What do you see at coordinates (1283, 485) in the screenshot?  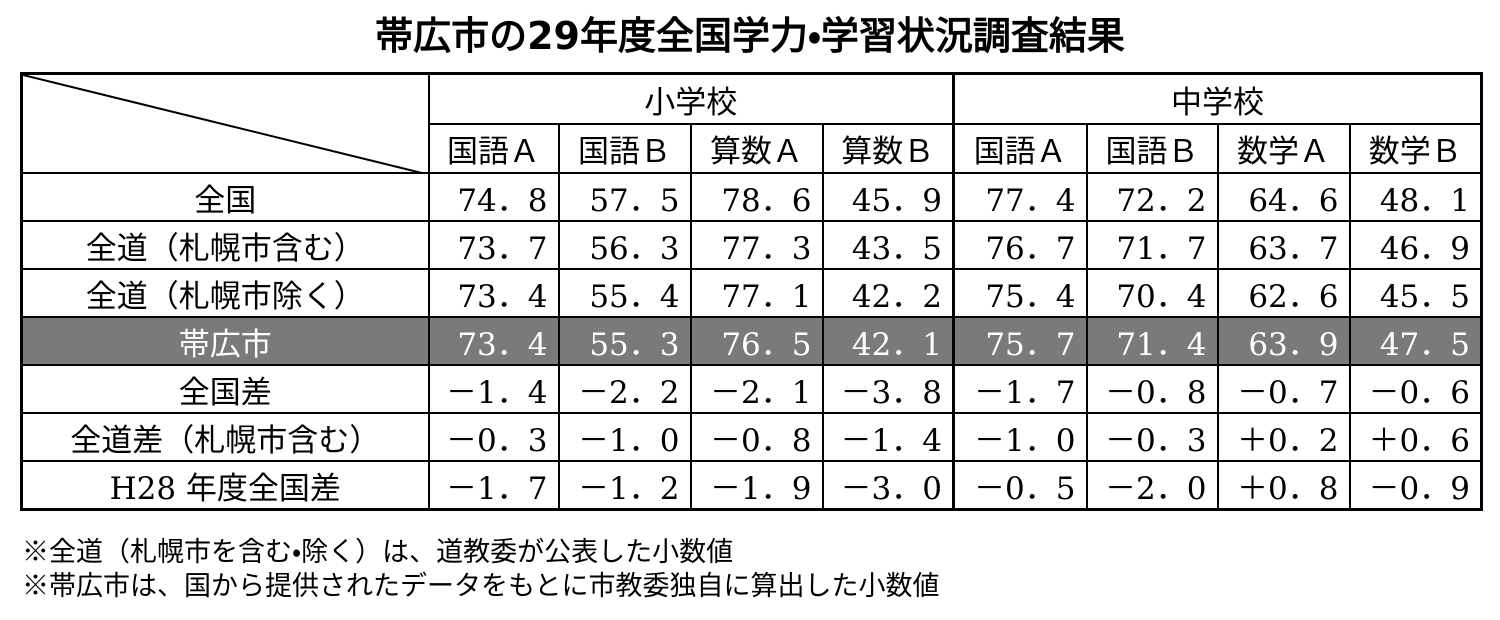 I see `value-cell: ＋0．8` at bounding box center [1283, 485].